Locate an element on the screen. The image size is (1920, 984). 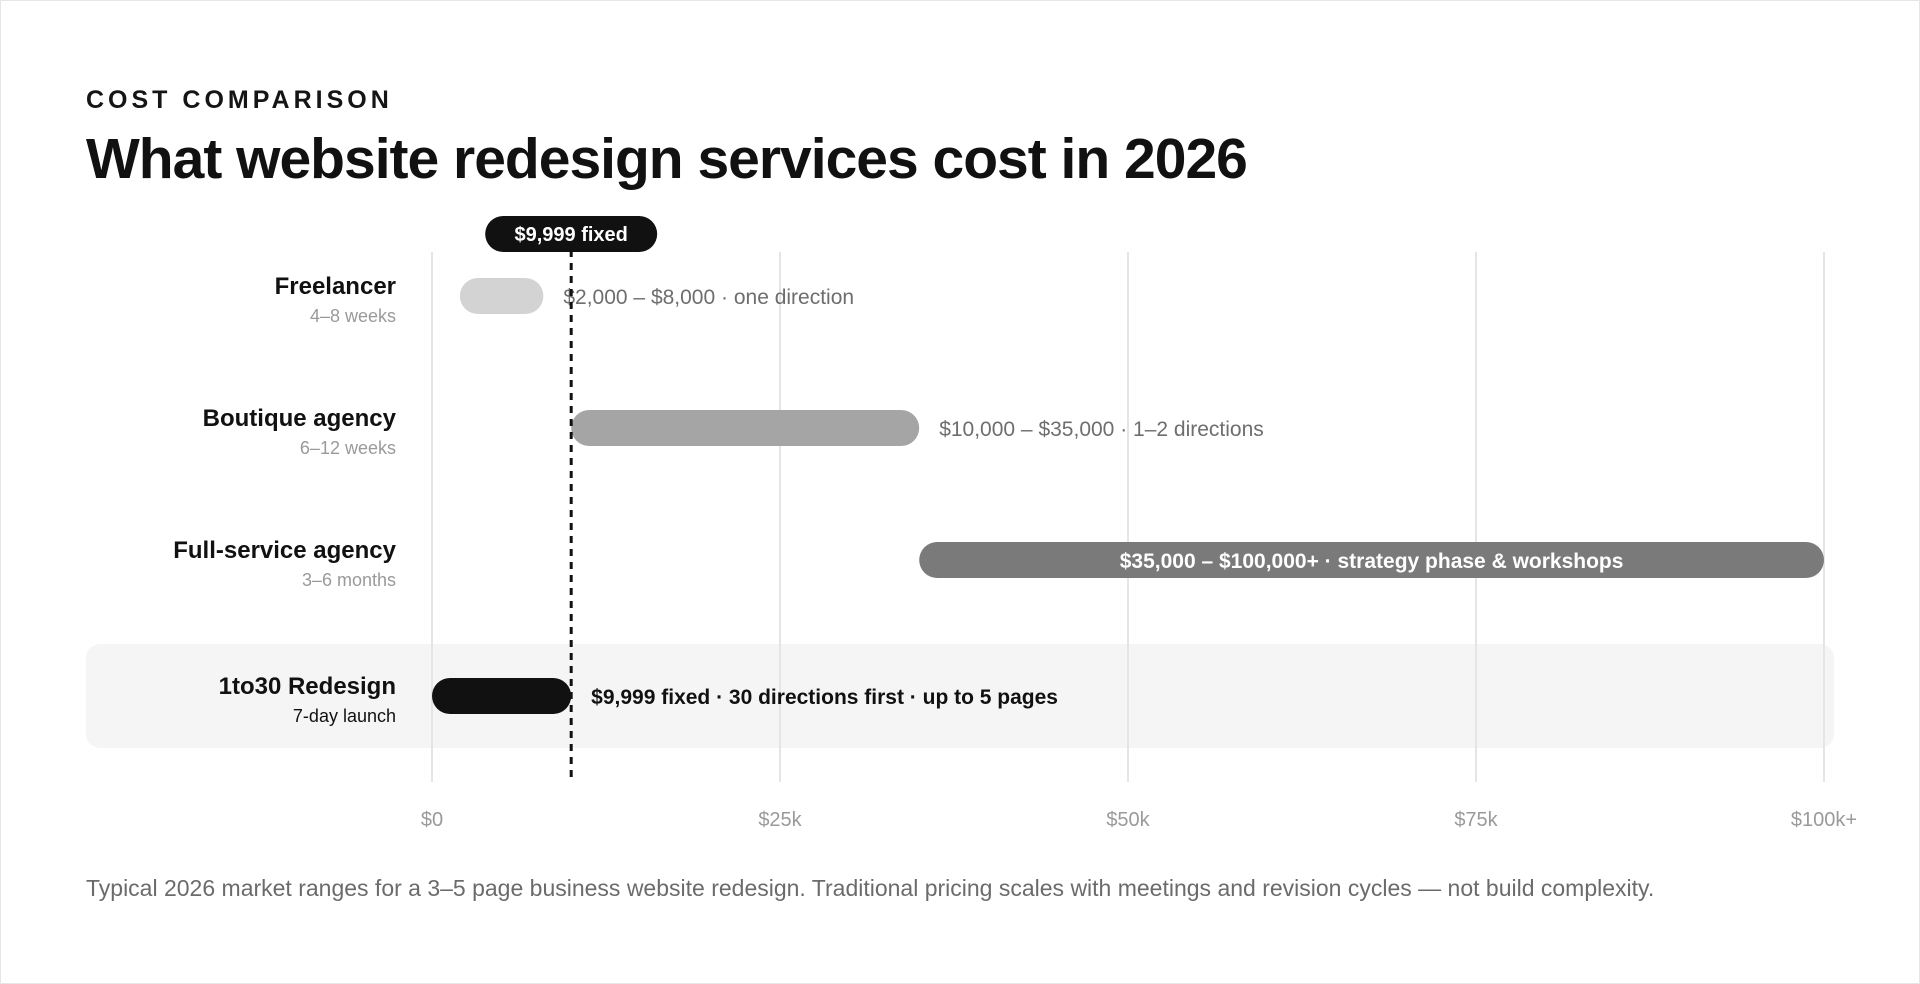
row-highlight-layer is located at coordinates (960, 696).